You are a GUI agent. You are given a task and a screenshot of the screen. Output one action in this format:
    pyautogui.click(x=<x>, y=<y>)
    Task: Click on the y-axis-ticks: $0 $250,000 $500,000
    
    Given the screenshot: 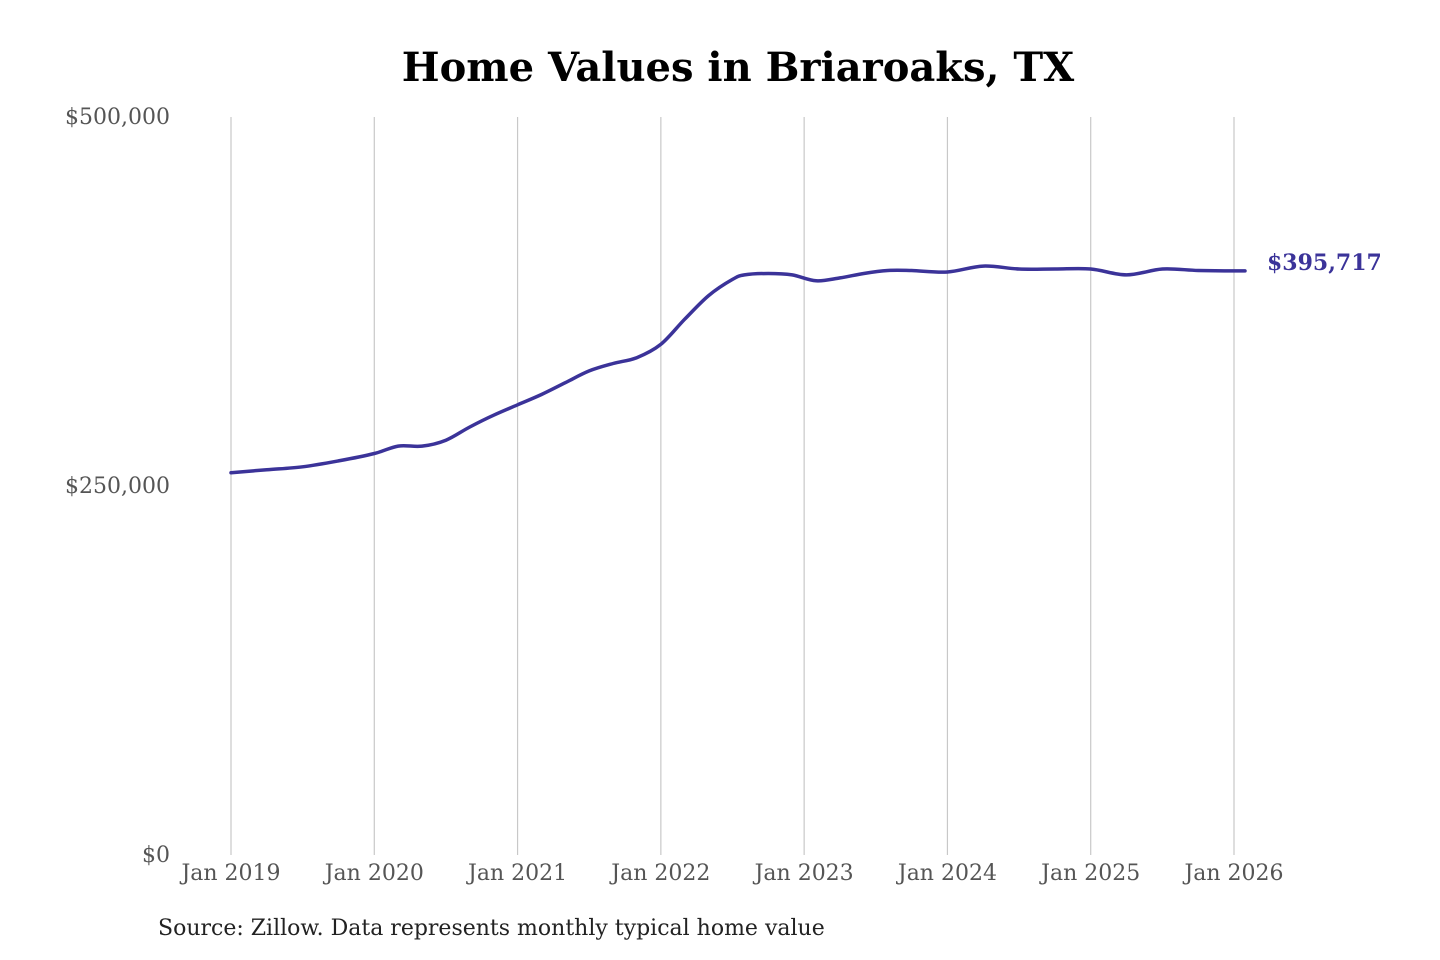 What is the action you would take?
    pyautogui.click(x=117, y=486)
    